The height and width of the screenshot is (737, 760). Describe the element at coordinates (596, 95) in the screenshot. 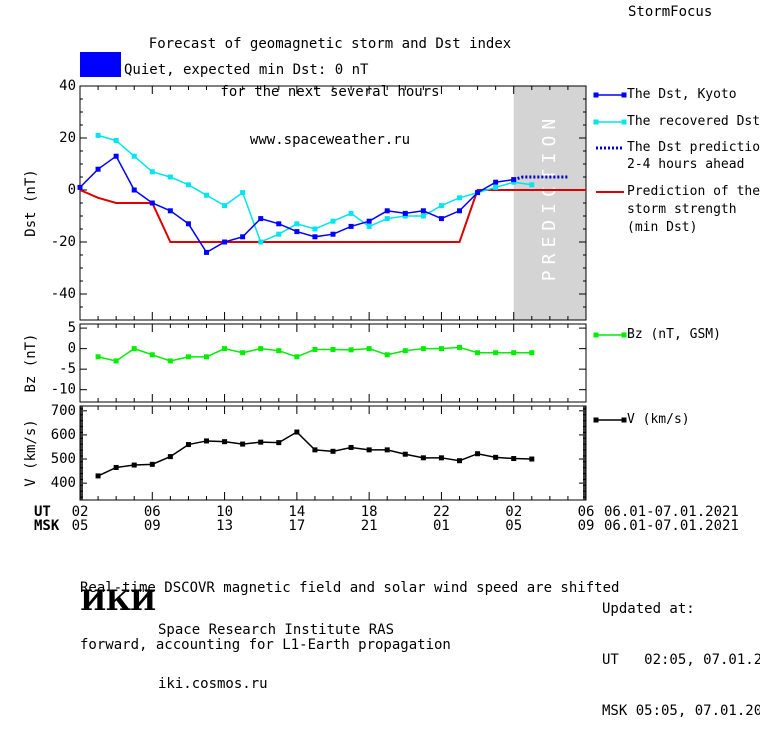

I see `legend-dst-swatch-marker` at that location.